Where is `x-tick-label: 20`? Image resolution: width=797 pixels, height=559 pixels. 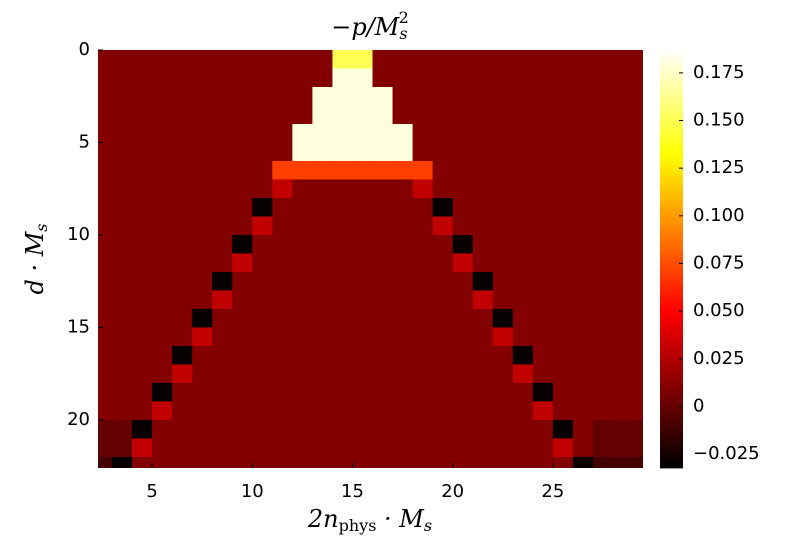
x-tick-label: 20 is located at coordinates (452, 491).